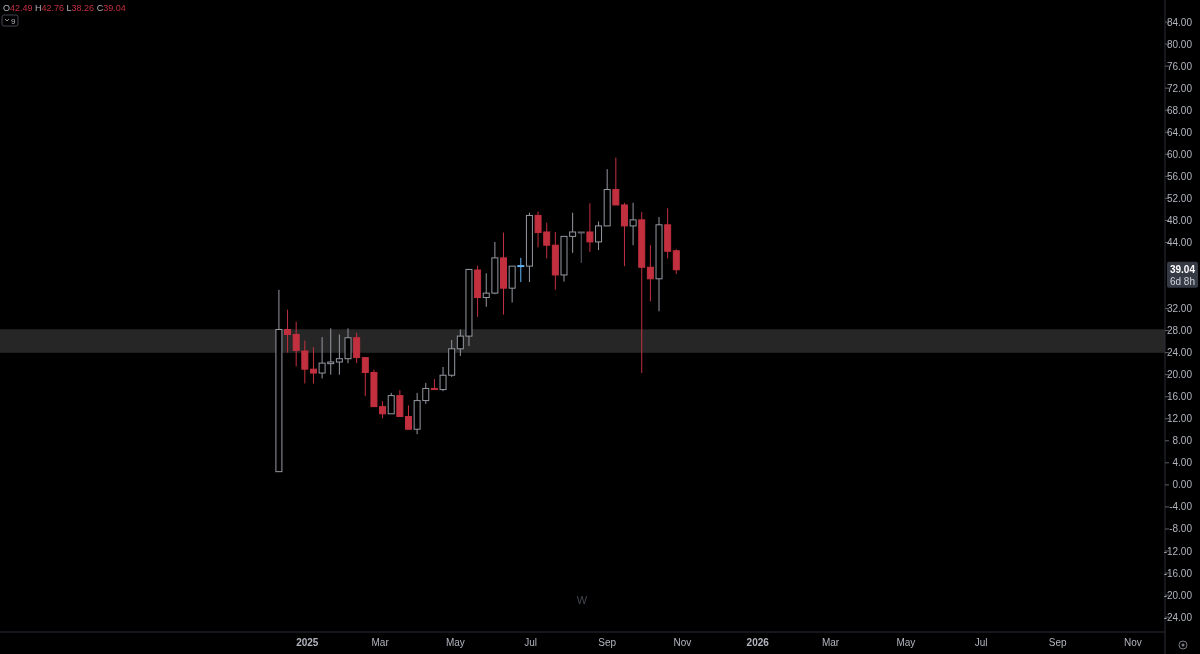 The height and width of the screenshot is (654, 1200). Describe the element at coordinates (1179, 331) in the screenshot. I see `y-tick-label: 28.00` at that location.